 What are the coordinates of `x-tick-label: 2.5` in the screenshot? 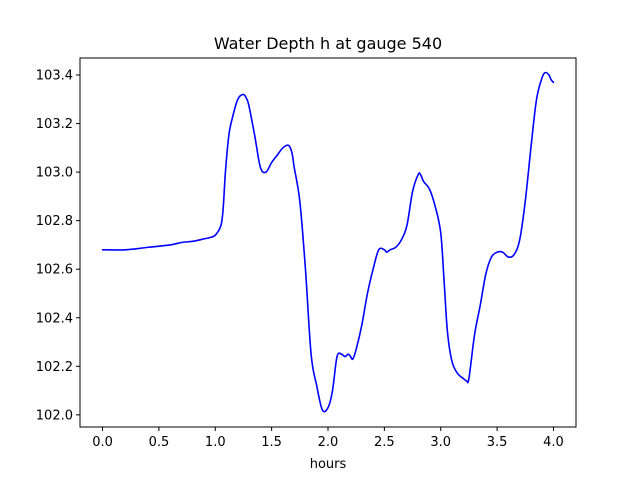 It's located at (384, 442).